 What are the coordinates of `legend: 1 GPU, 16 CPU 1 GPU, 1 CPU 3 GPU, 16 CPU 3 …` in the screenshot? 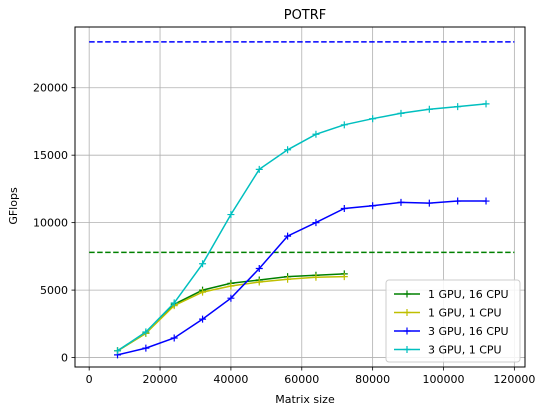 It's located at (453, 321).